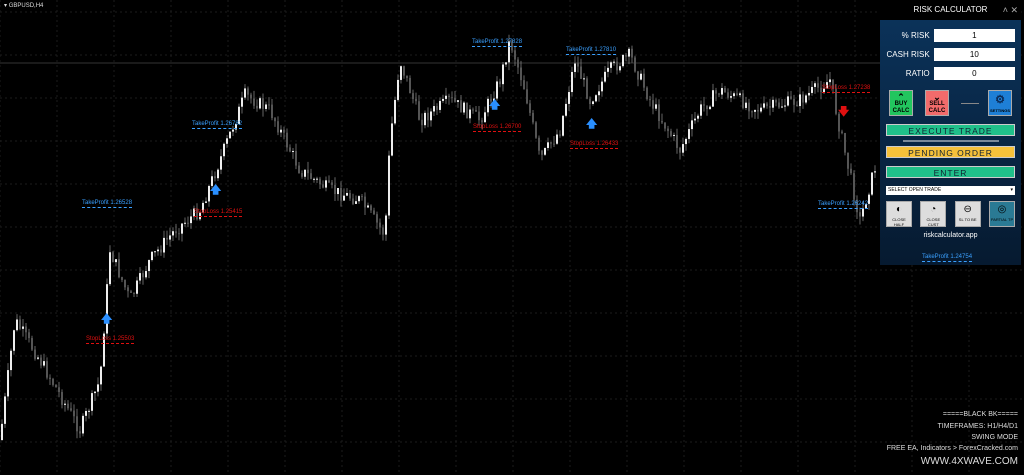  Describe the element at coordinates (974, 73) in the screenshot. I see `ratio-input: 0` at that location.